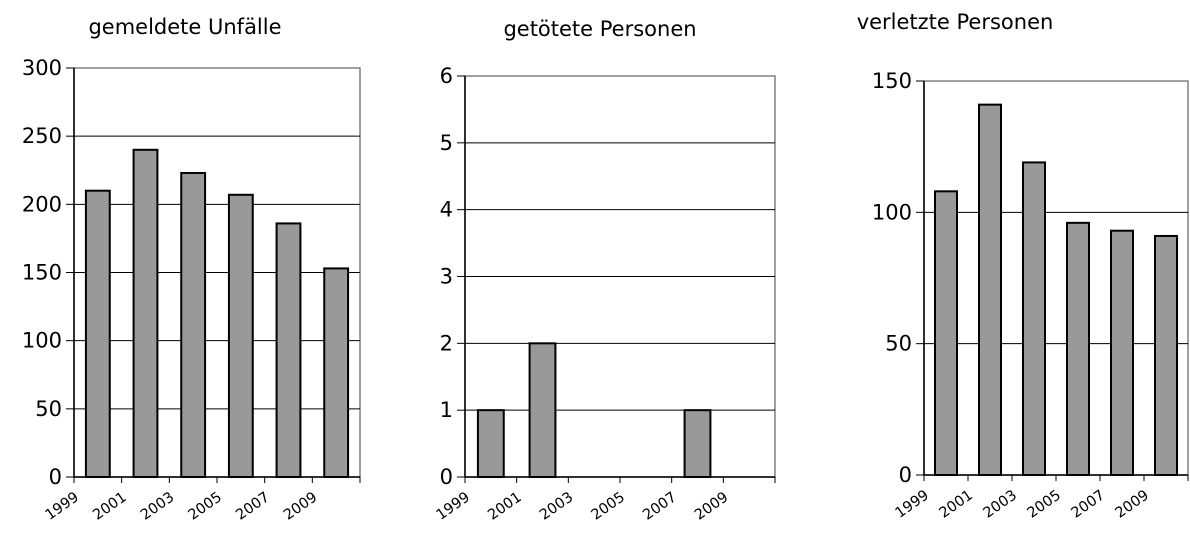 Image resolution: width=1190 pixels, height=545 pixels. I want to click on y-tick-label: 2, so click(446, 343).